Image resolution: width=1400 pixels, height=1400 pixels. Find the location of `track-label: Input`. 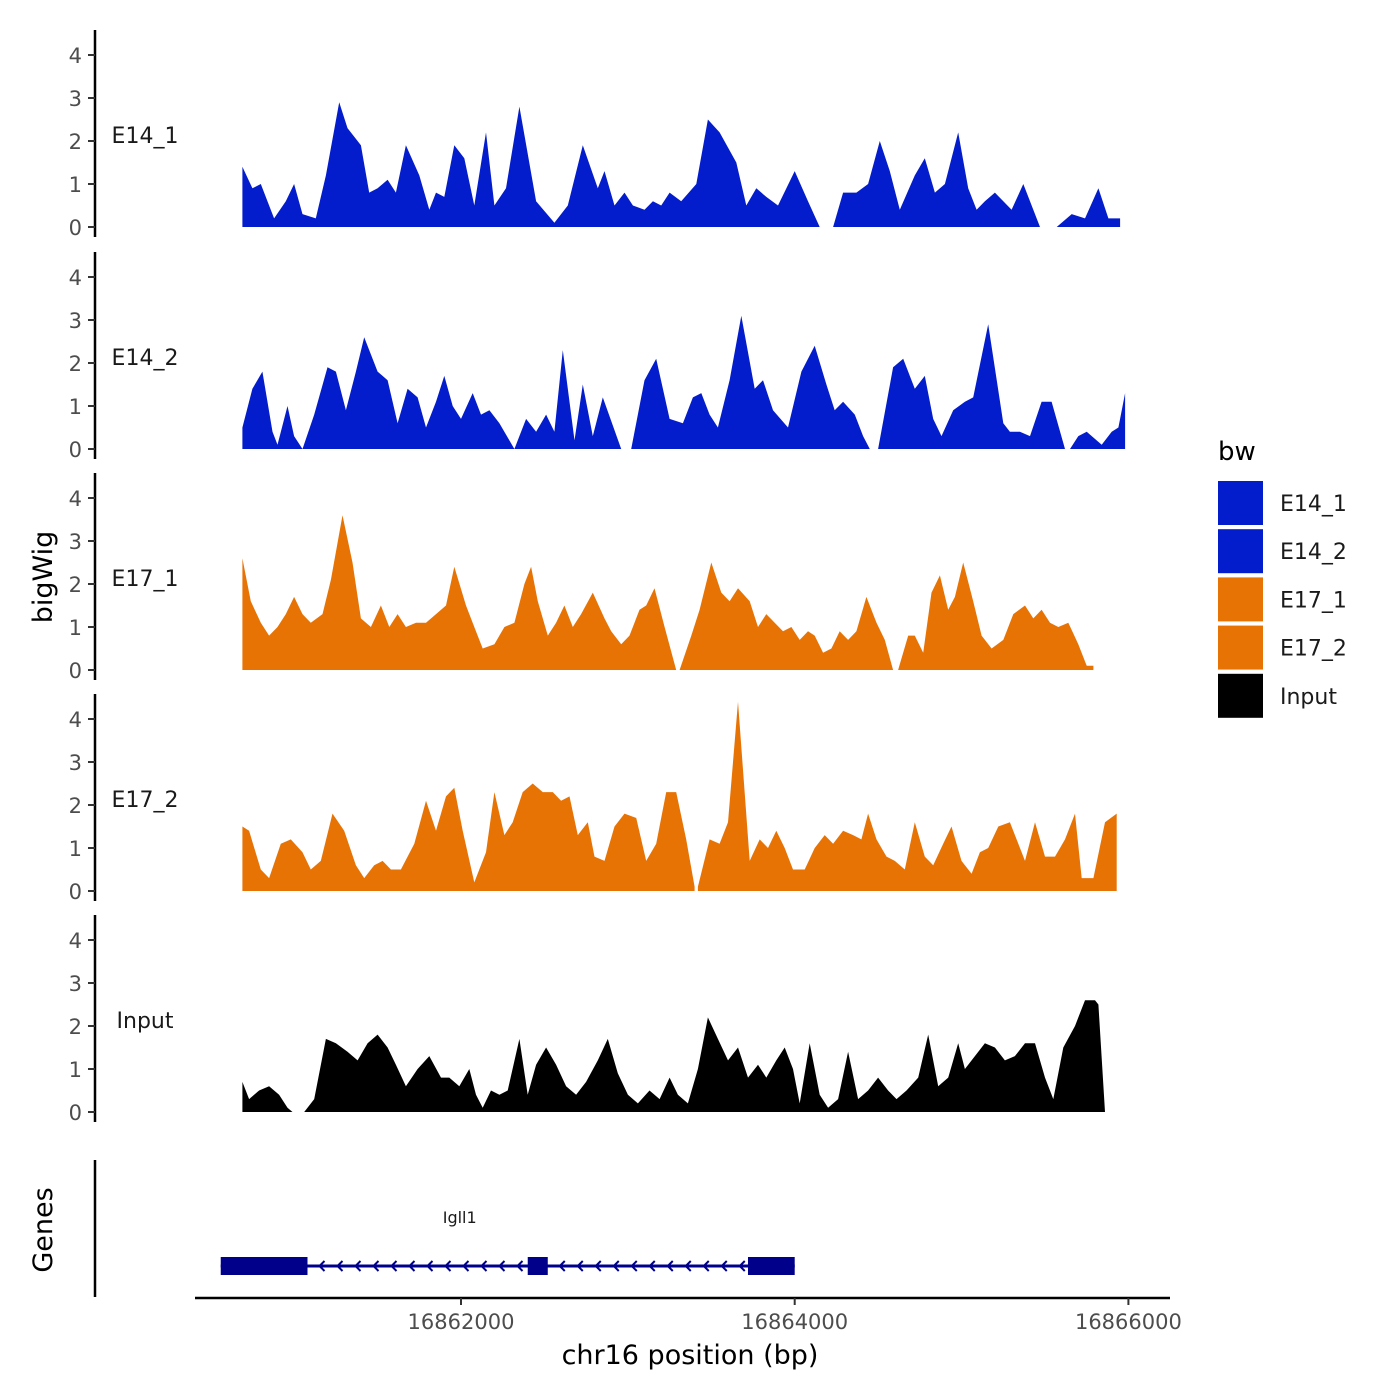

track-label: Input is located at coordinates (145, 1021).